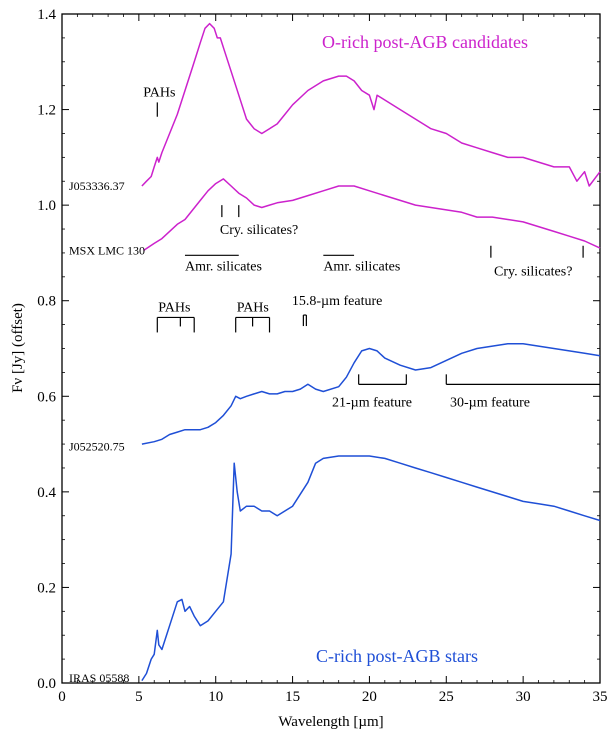 The image size is (614, 730). I want to click on group-title-c-rich: C-rich post-AGB stars, so click(397, 656).